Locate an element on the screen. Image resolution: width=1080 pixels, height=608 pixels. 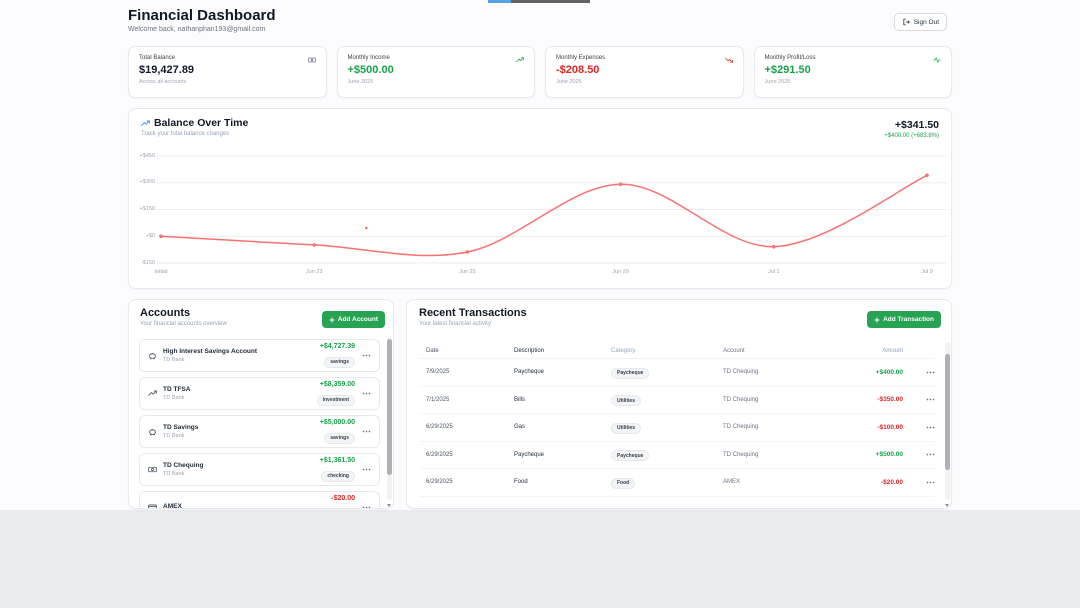
column-header-category: Category is located at coordinates (623, 350).